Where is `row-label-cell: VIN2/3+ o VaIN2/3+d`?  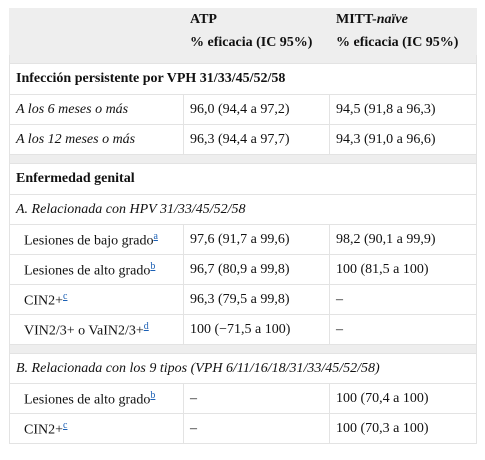 row-label-cell: VIN2/3+ o VaIN2/3+d is located at coordinates (96, 329).